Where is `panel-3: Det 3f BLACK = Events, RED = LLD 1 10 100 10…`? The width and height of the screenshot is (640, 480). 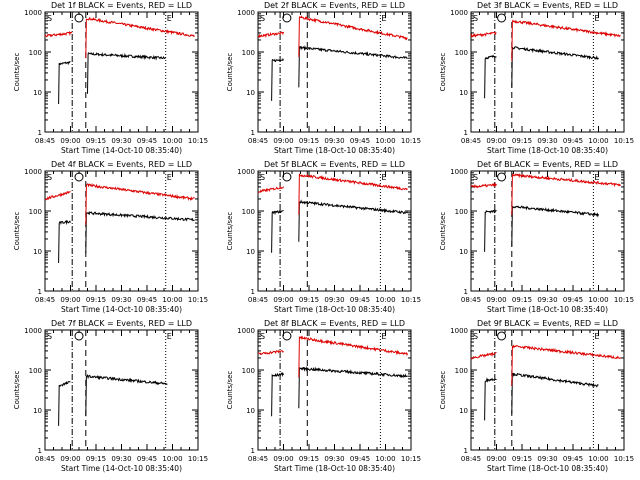 panel-3: Det 3f BLACK = Events, RED = LLD 1 10 100 10… is located at coordinates (536, 78).